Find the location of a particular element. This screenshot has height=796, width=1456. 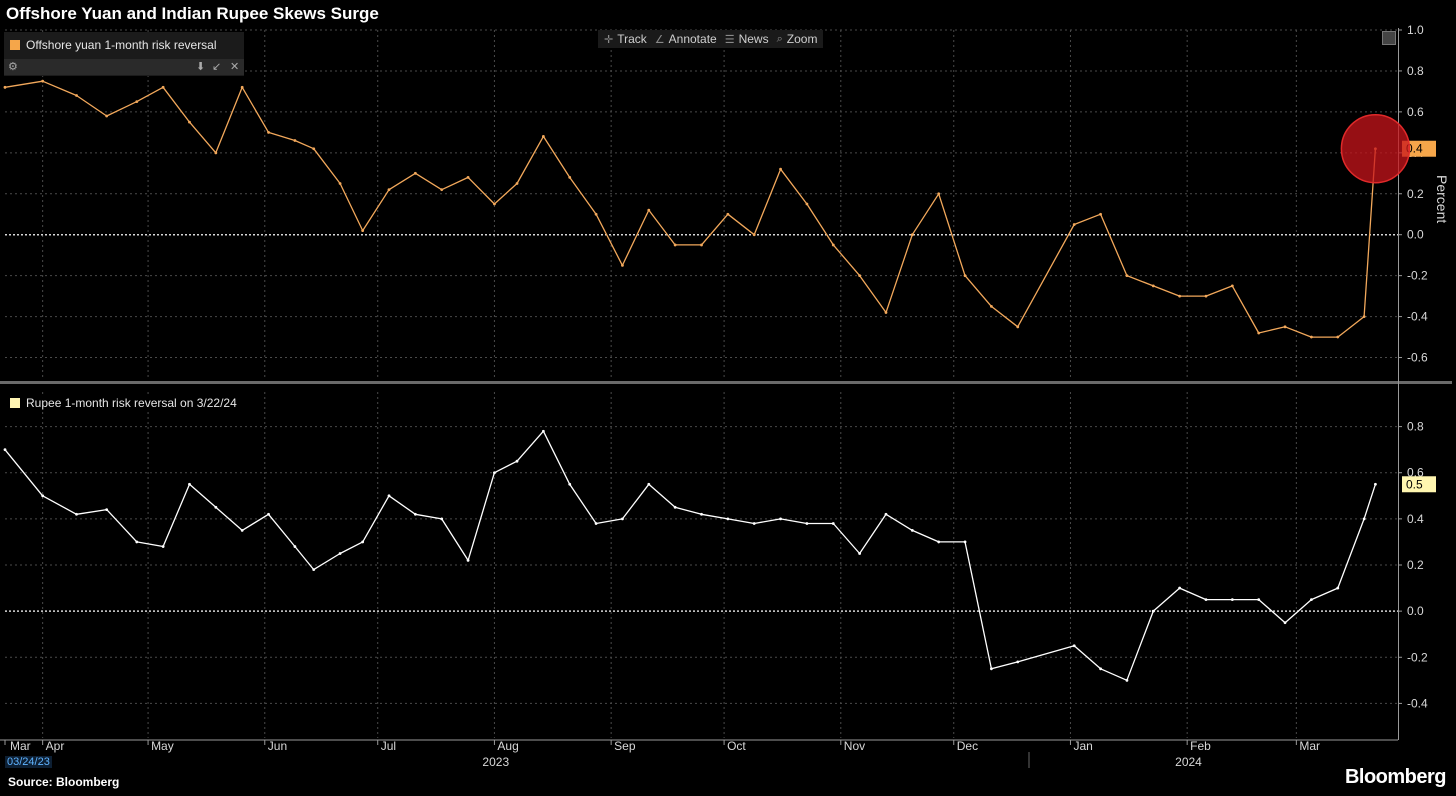

x-year-label-0: 2023 is located at coordinates (495, 762).